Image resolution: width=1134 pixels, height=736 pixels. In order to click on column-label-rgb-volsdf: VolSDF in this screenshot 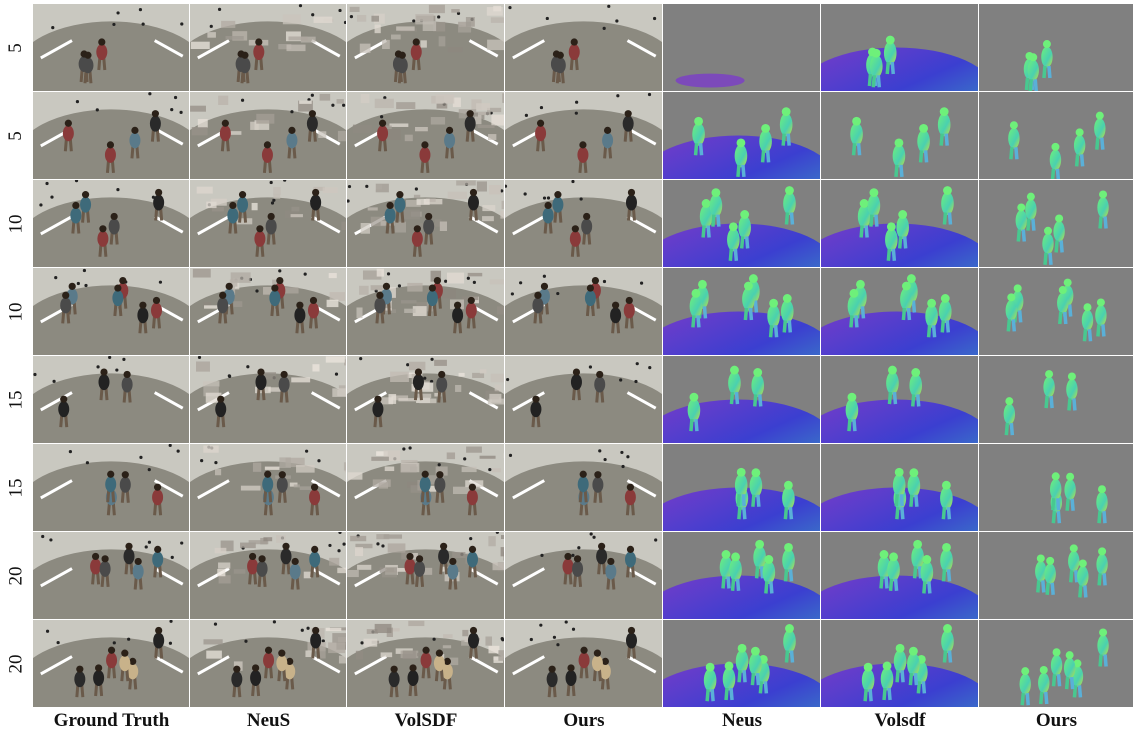, I will do `click(426, 720)`.